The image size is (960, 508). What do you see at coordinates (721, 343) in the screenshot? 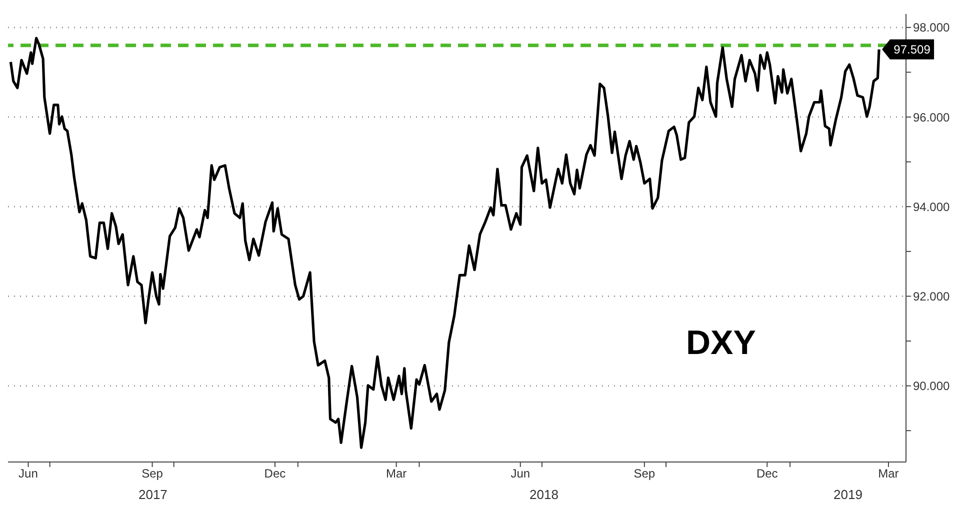
I see `text: DXY` at bounding box center [721, 343].